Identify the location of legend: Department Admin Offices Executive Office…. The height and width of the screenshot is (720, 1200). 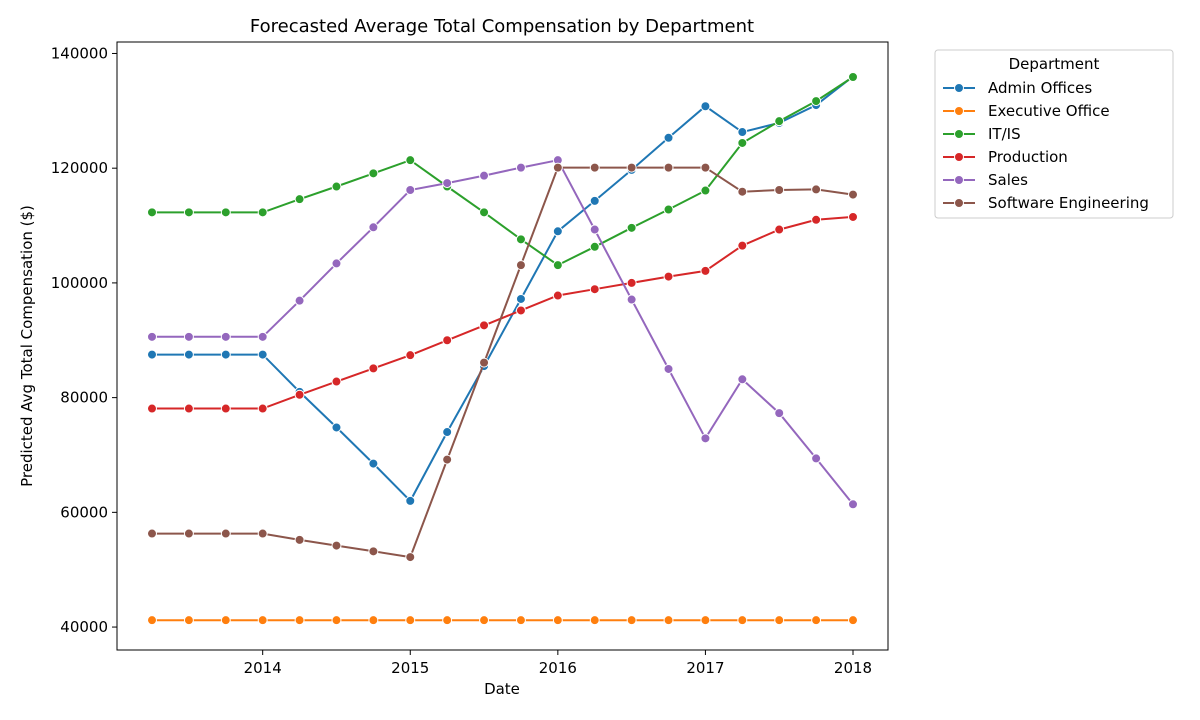
(1054, 134).